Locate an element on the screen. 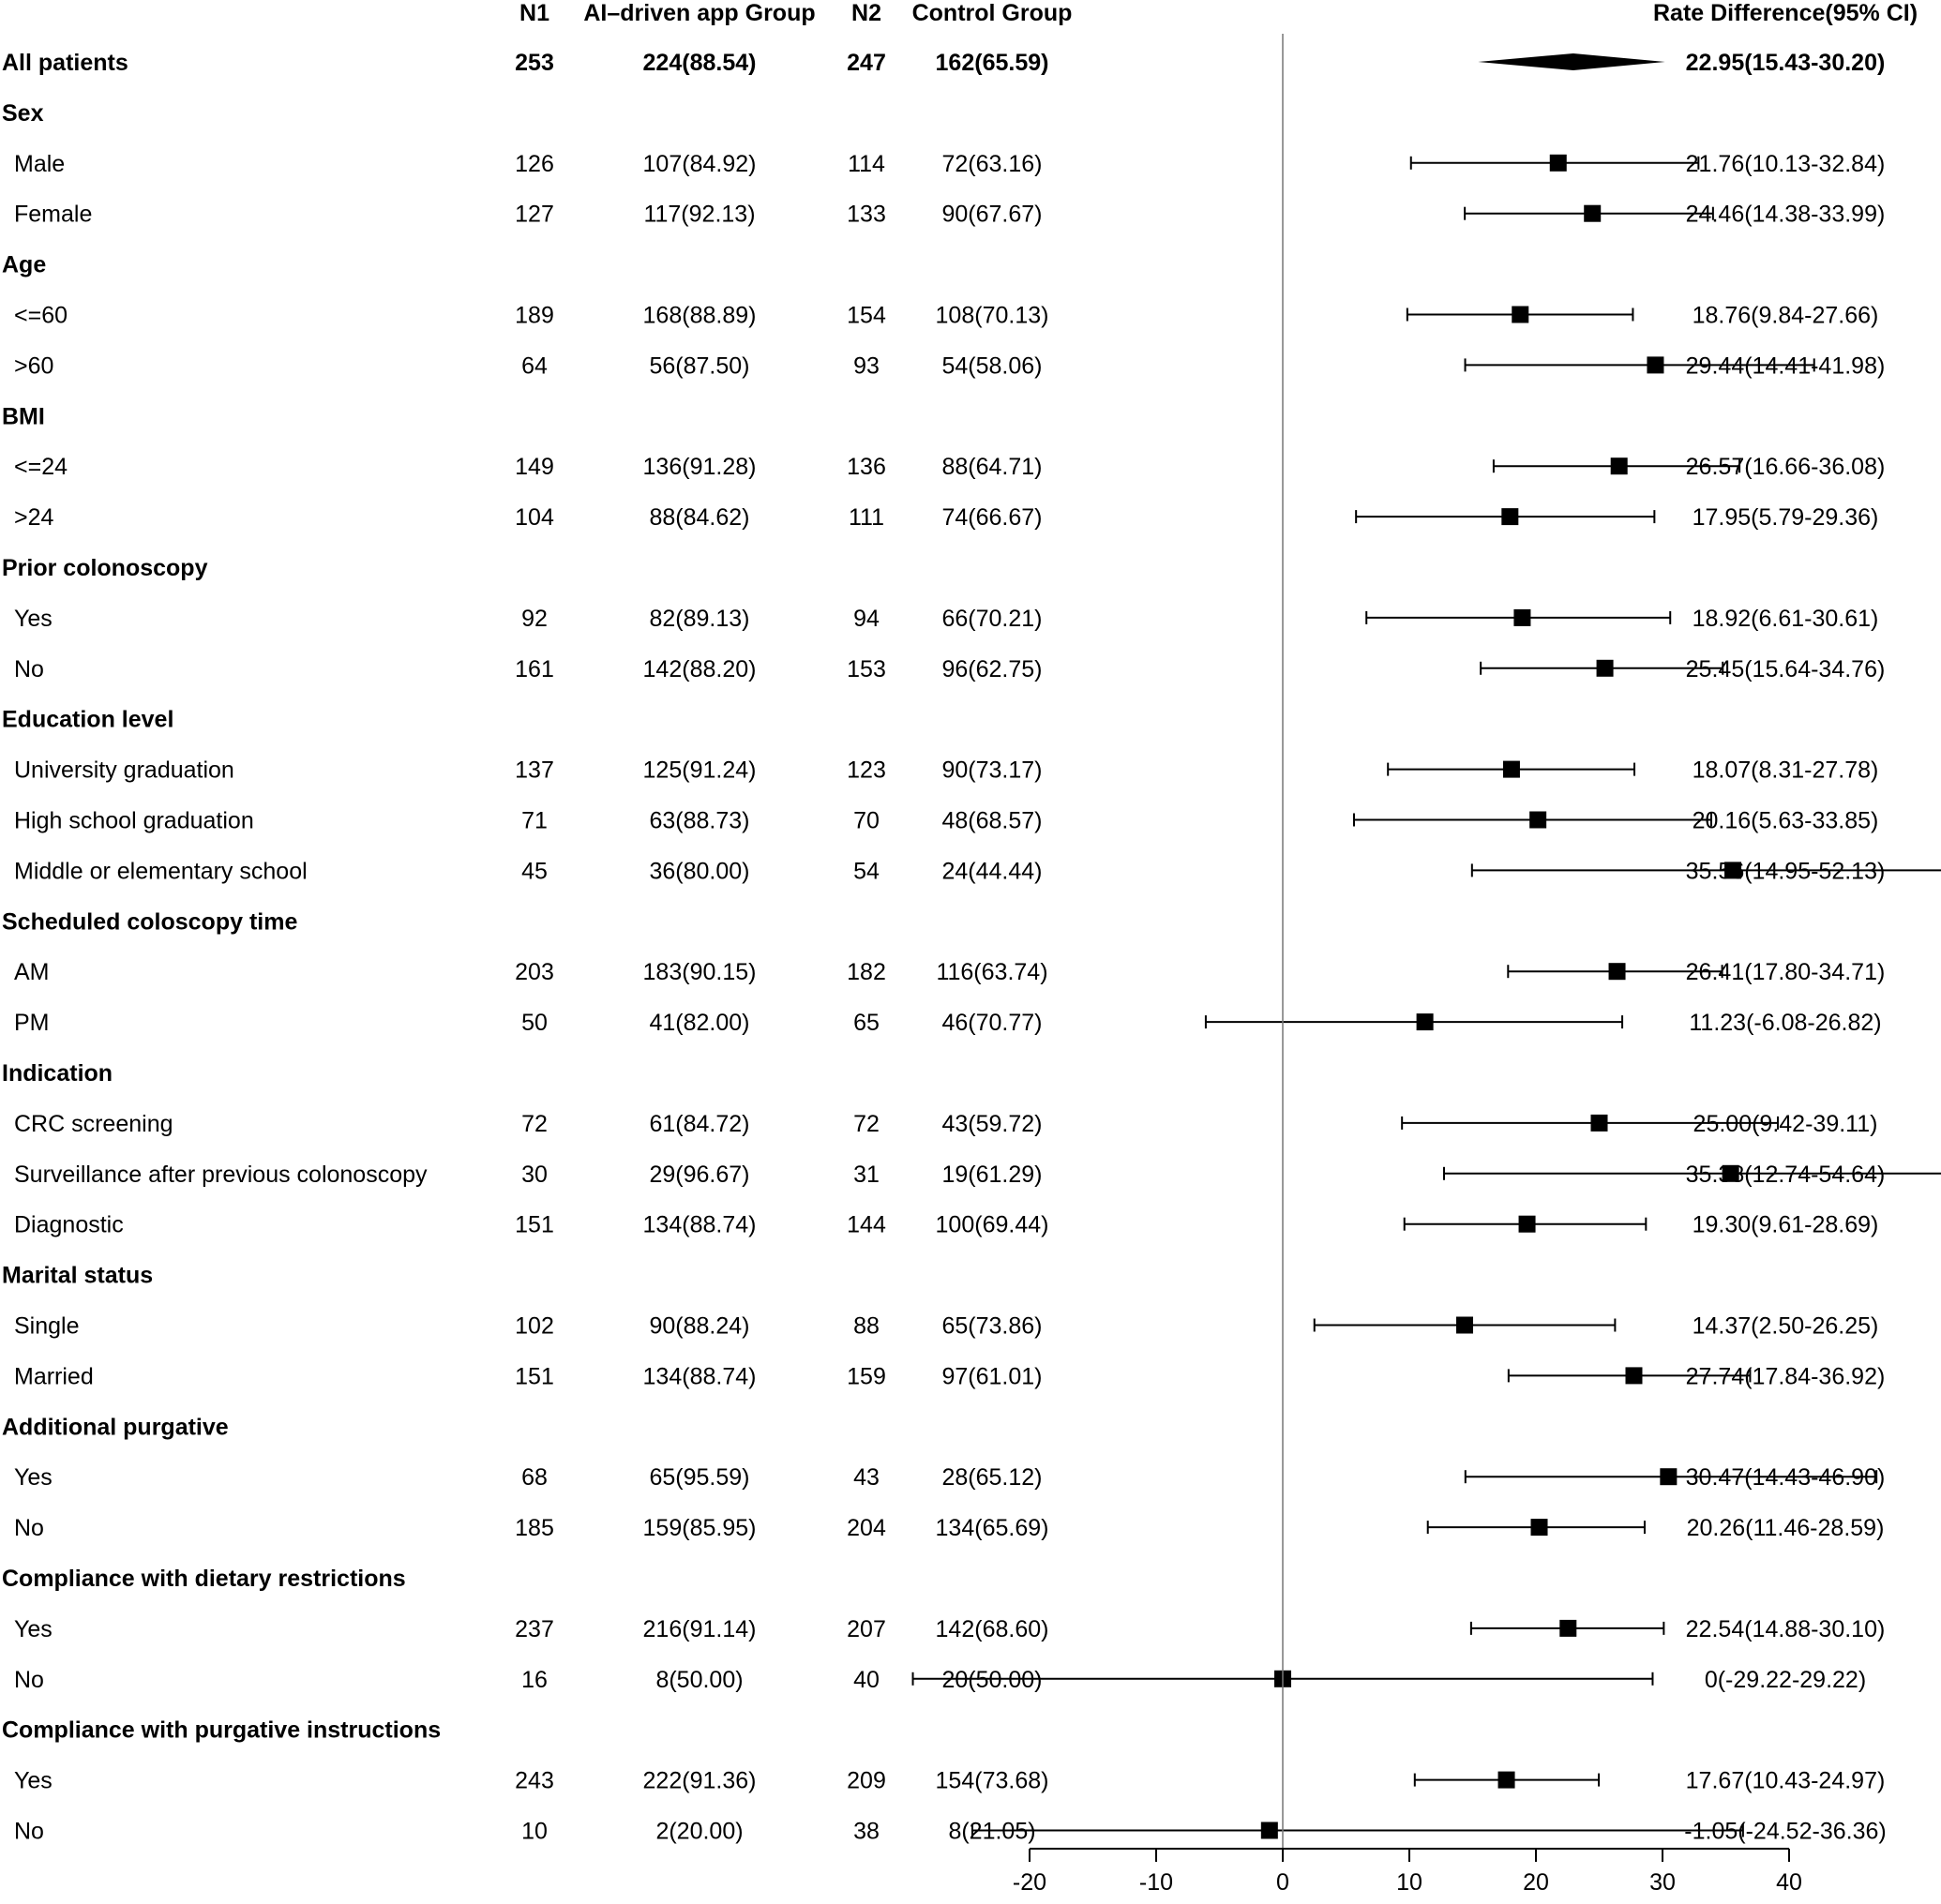 Image resolution: width=1941 pixels, height=1904 pixels. n2-value: 182 is located at coordinates (866, 972).